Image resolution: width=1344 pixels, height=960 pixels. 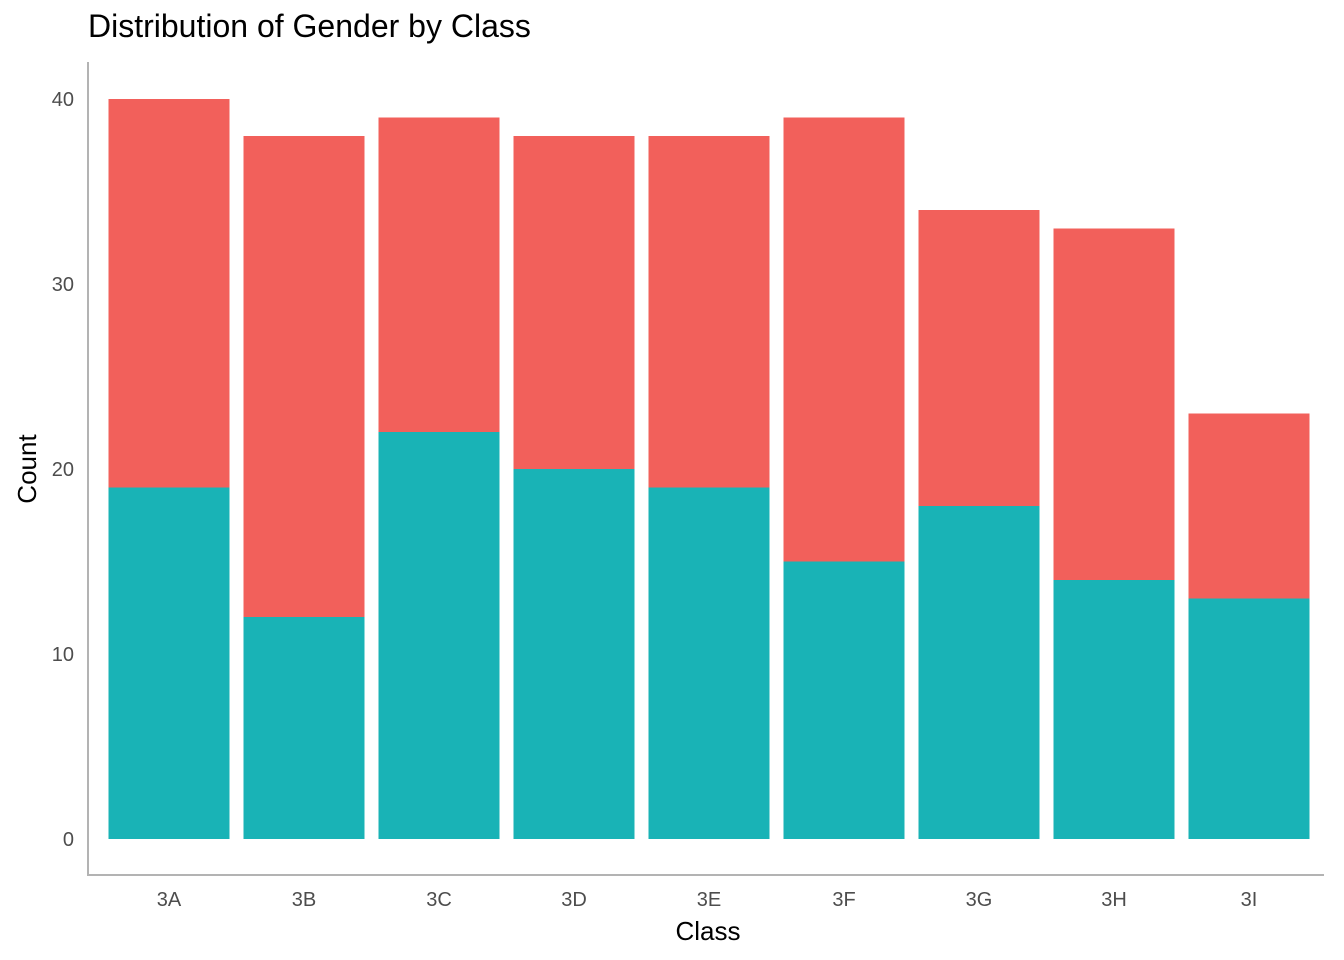 I want to click on y-axis-ticks: 0 10 20 30 40, so click(x=63, y=470).